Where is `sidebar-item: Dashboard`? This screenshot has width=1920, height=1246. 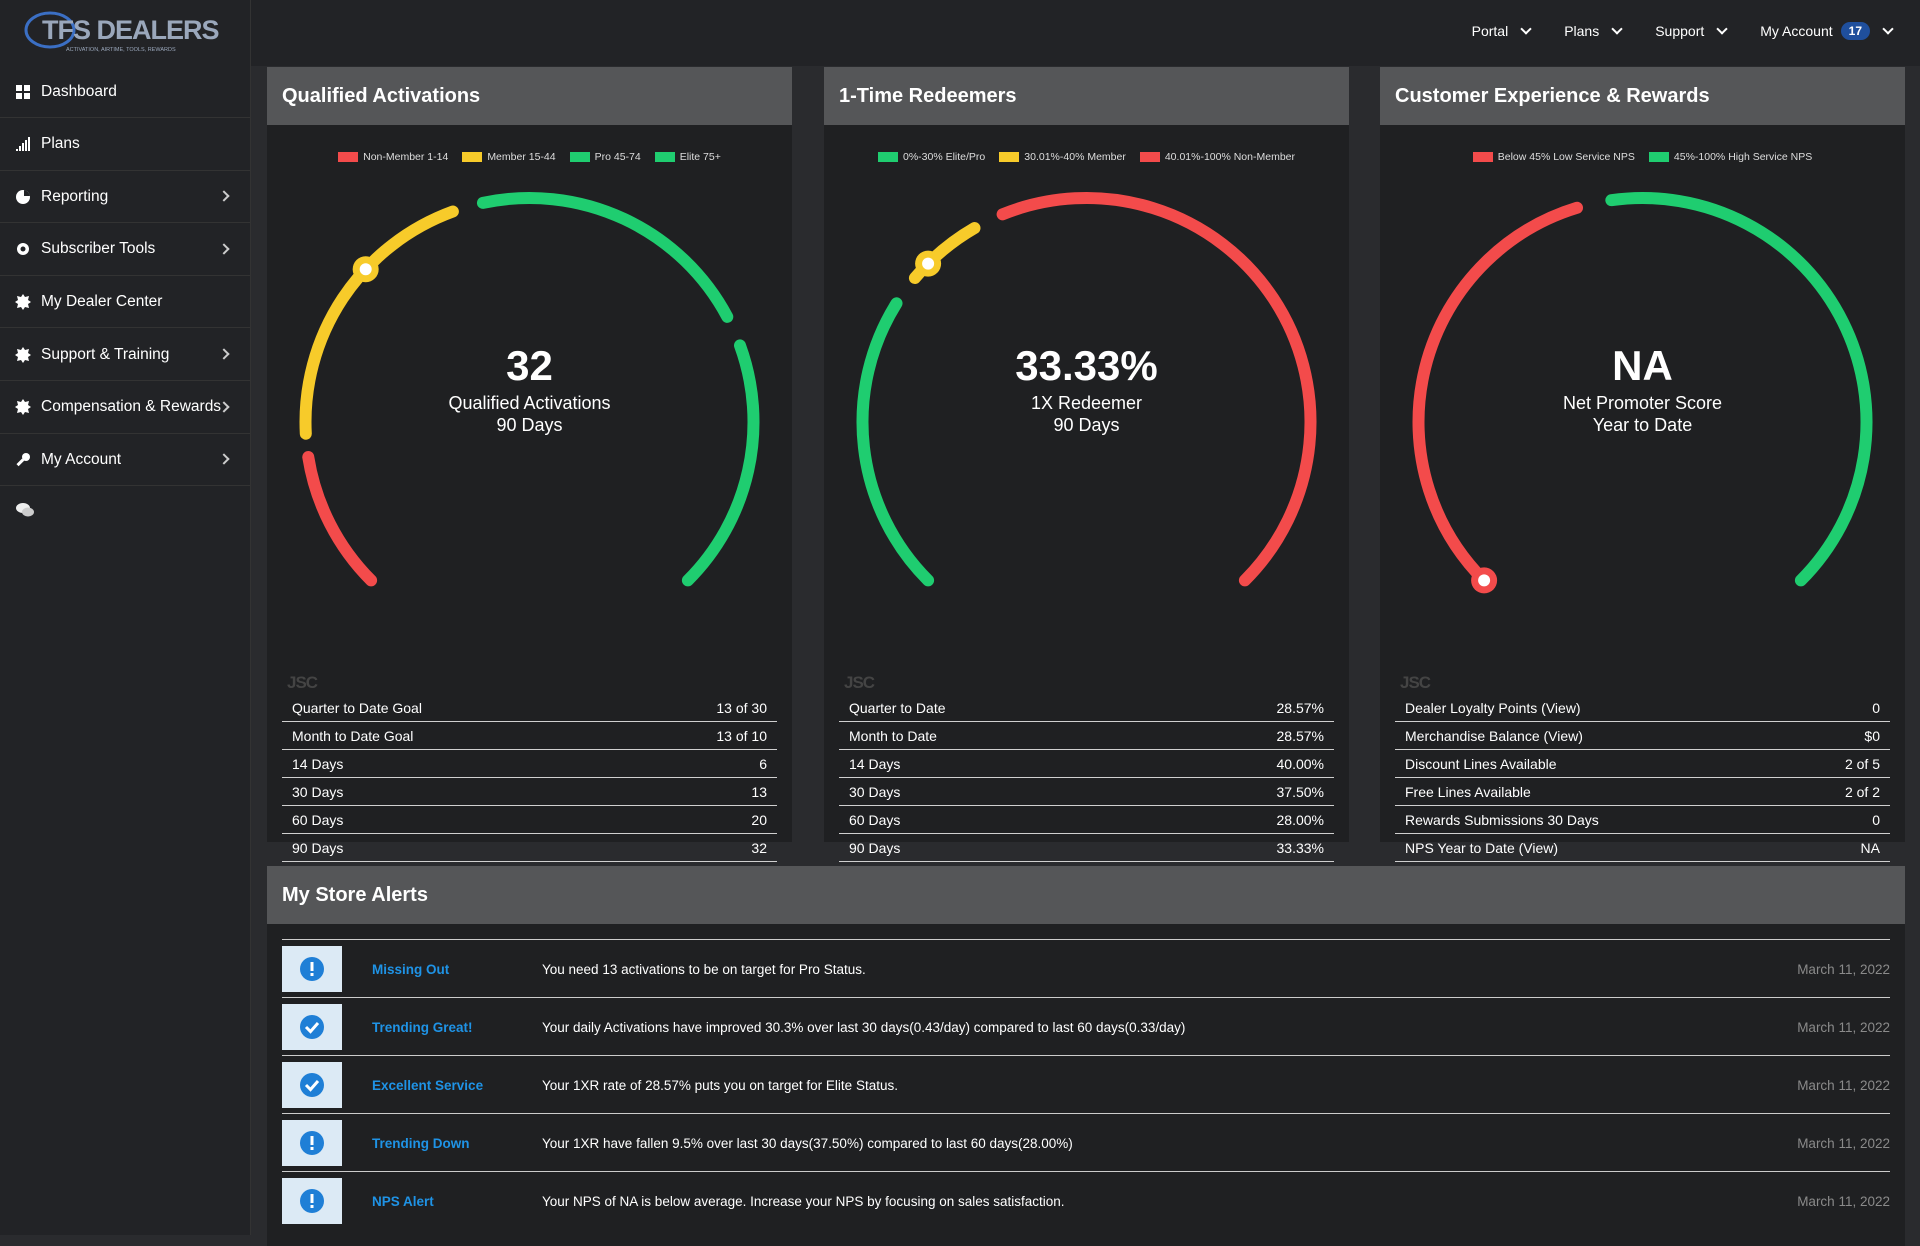
sidebar-item: Dashboard is located at coordinates (125, 92).